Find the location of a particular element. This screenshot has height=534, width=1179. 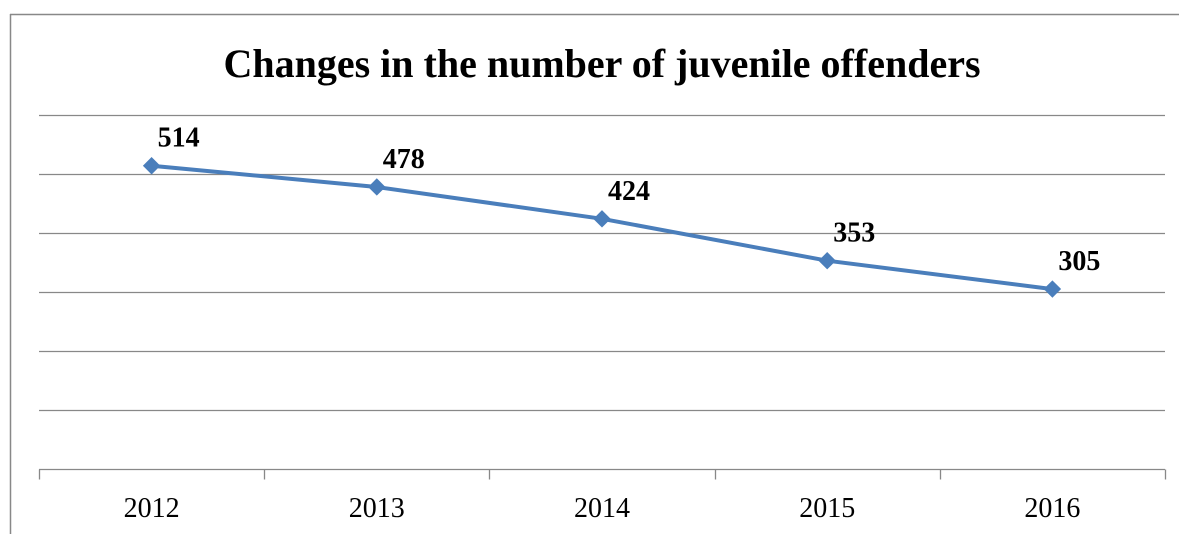

x-axis is located at coordinates (602, 474).